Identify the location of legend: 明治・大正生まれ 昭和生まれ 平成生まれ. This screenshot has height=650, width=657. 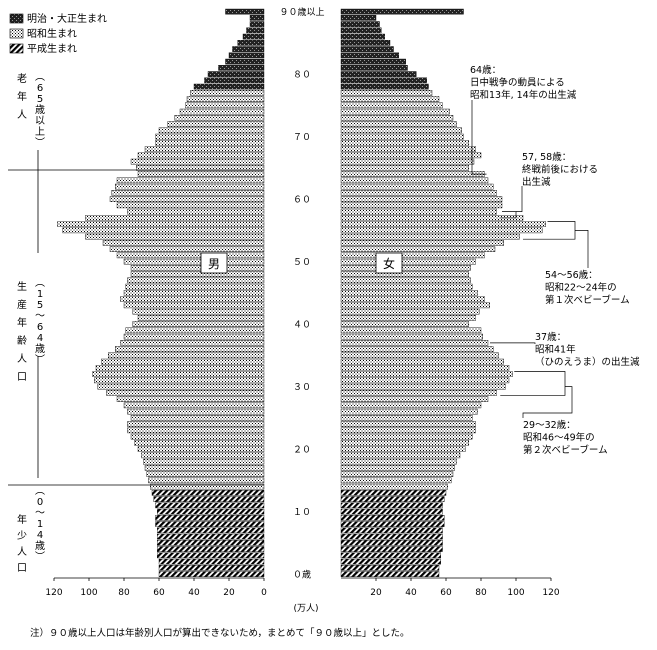
(58, 33).